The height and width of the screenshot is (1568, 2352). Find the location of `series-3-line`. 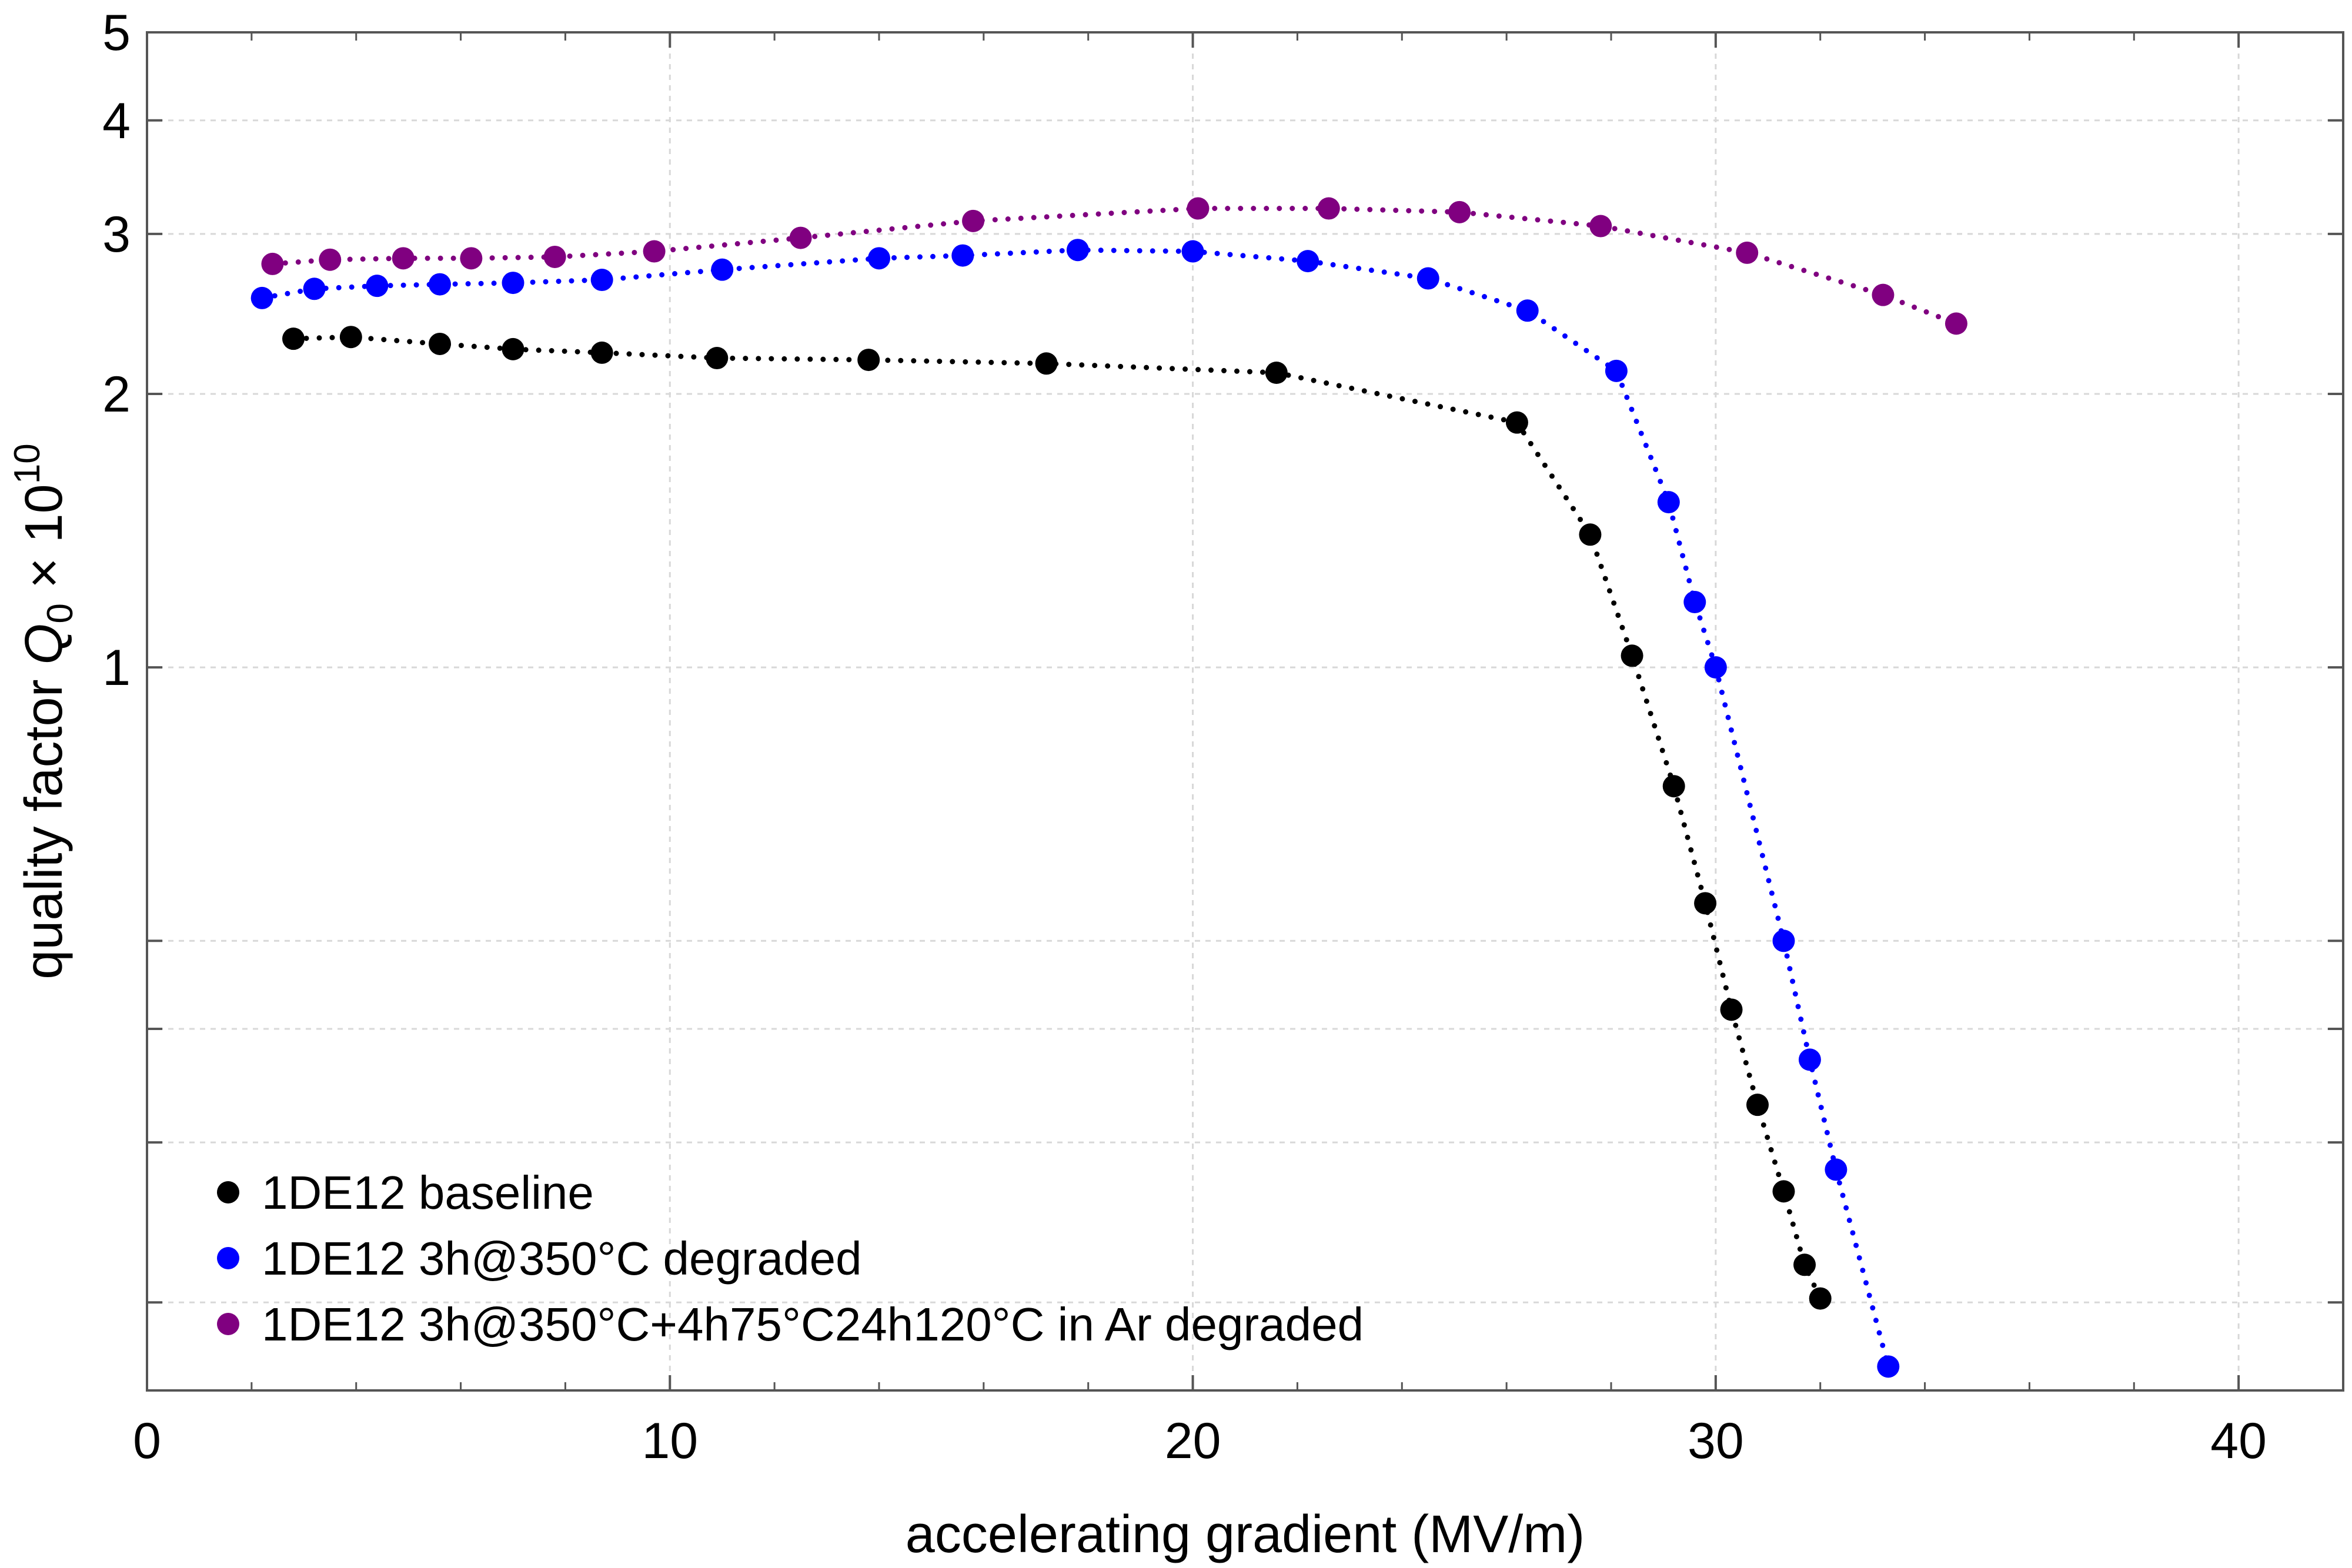

series-3-line is located at coordinates (1114, 266).